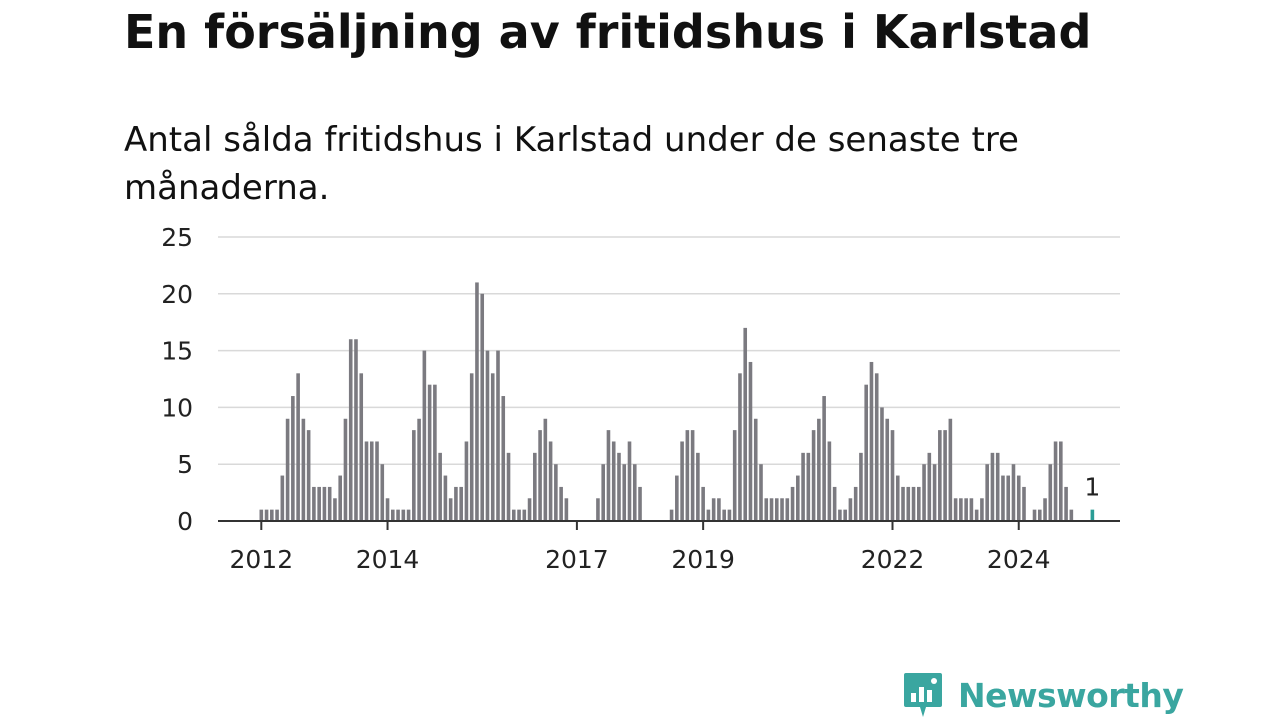 The image size is (1280, 720). Describe the element at coordinates (185, 464) in the screenshot. I see `y-tick-label: 5` at that location.